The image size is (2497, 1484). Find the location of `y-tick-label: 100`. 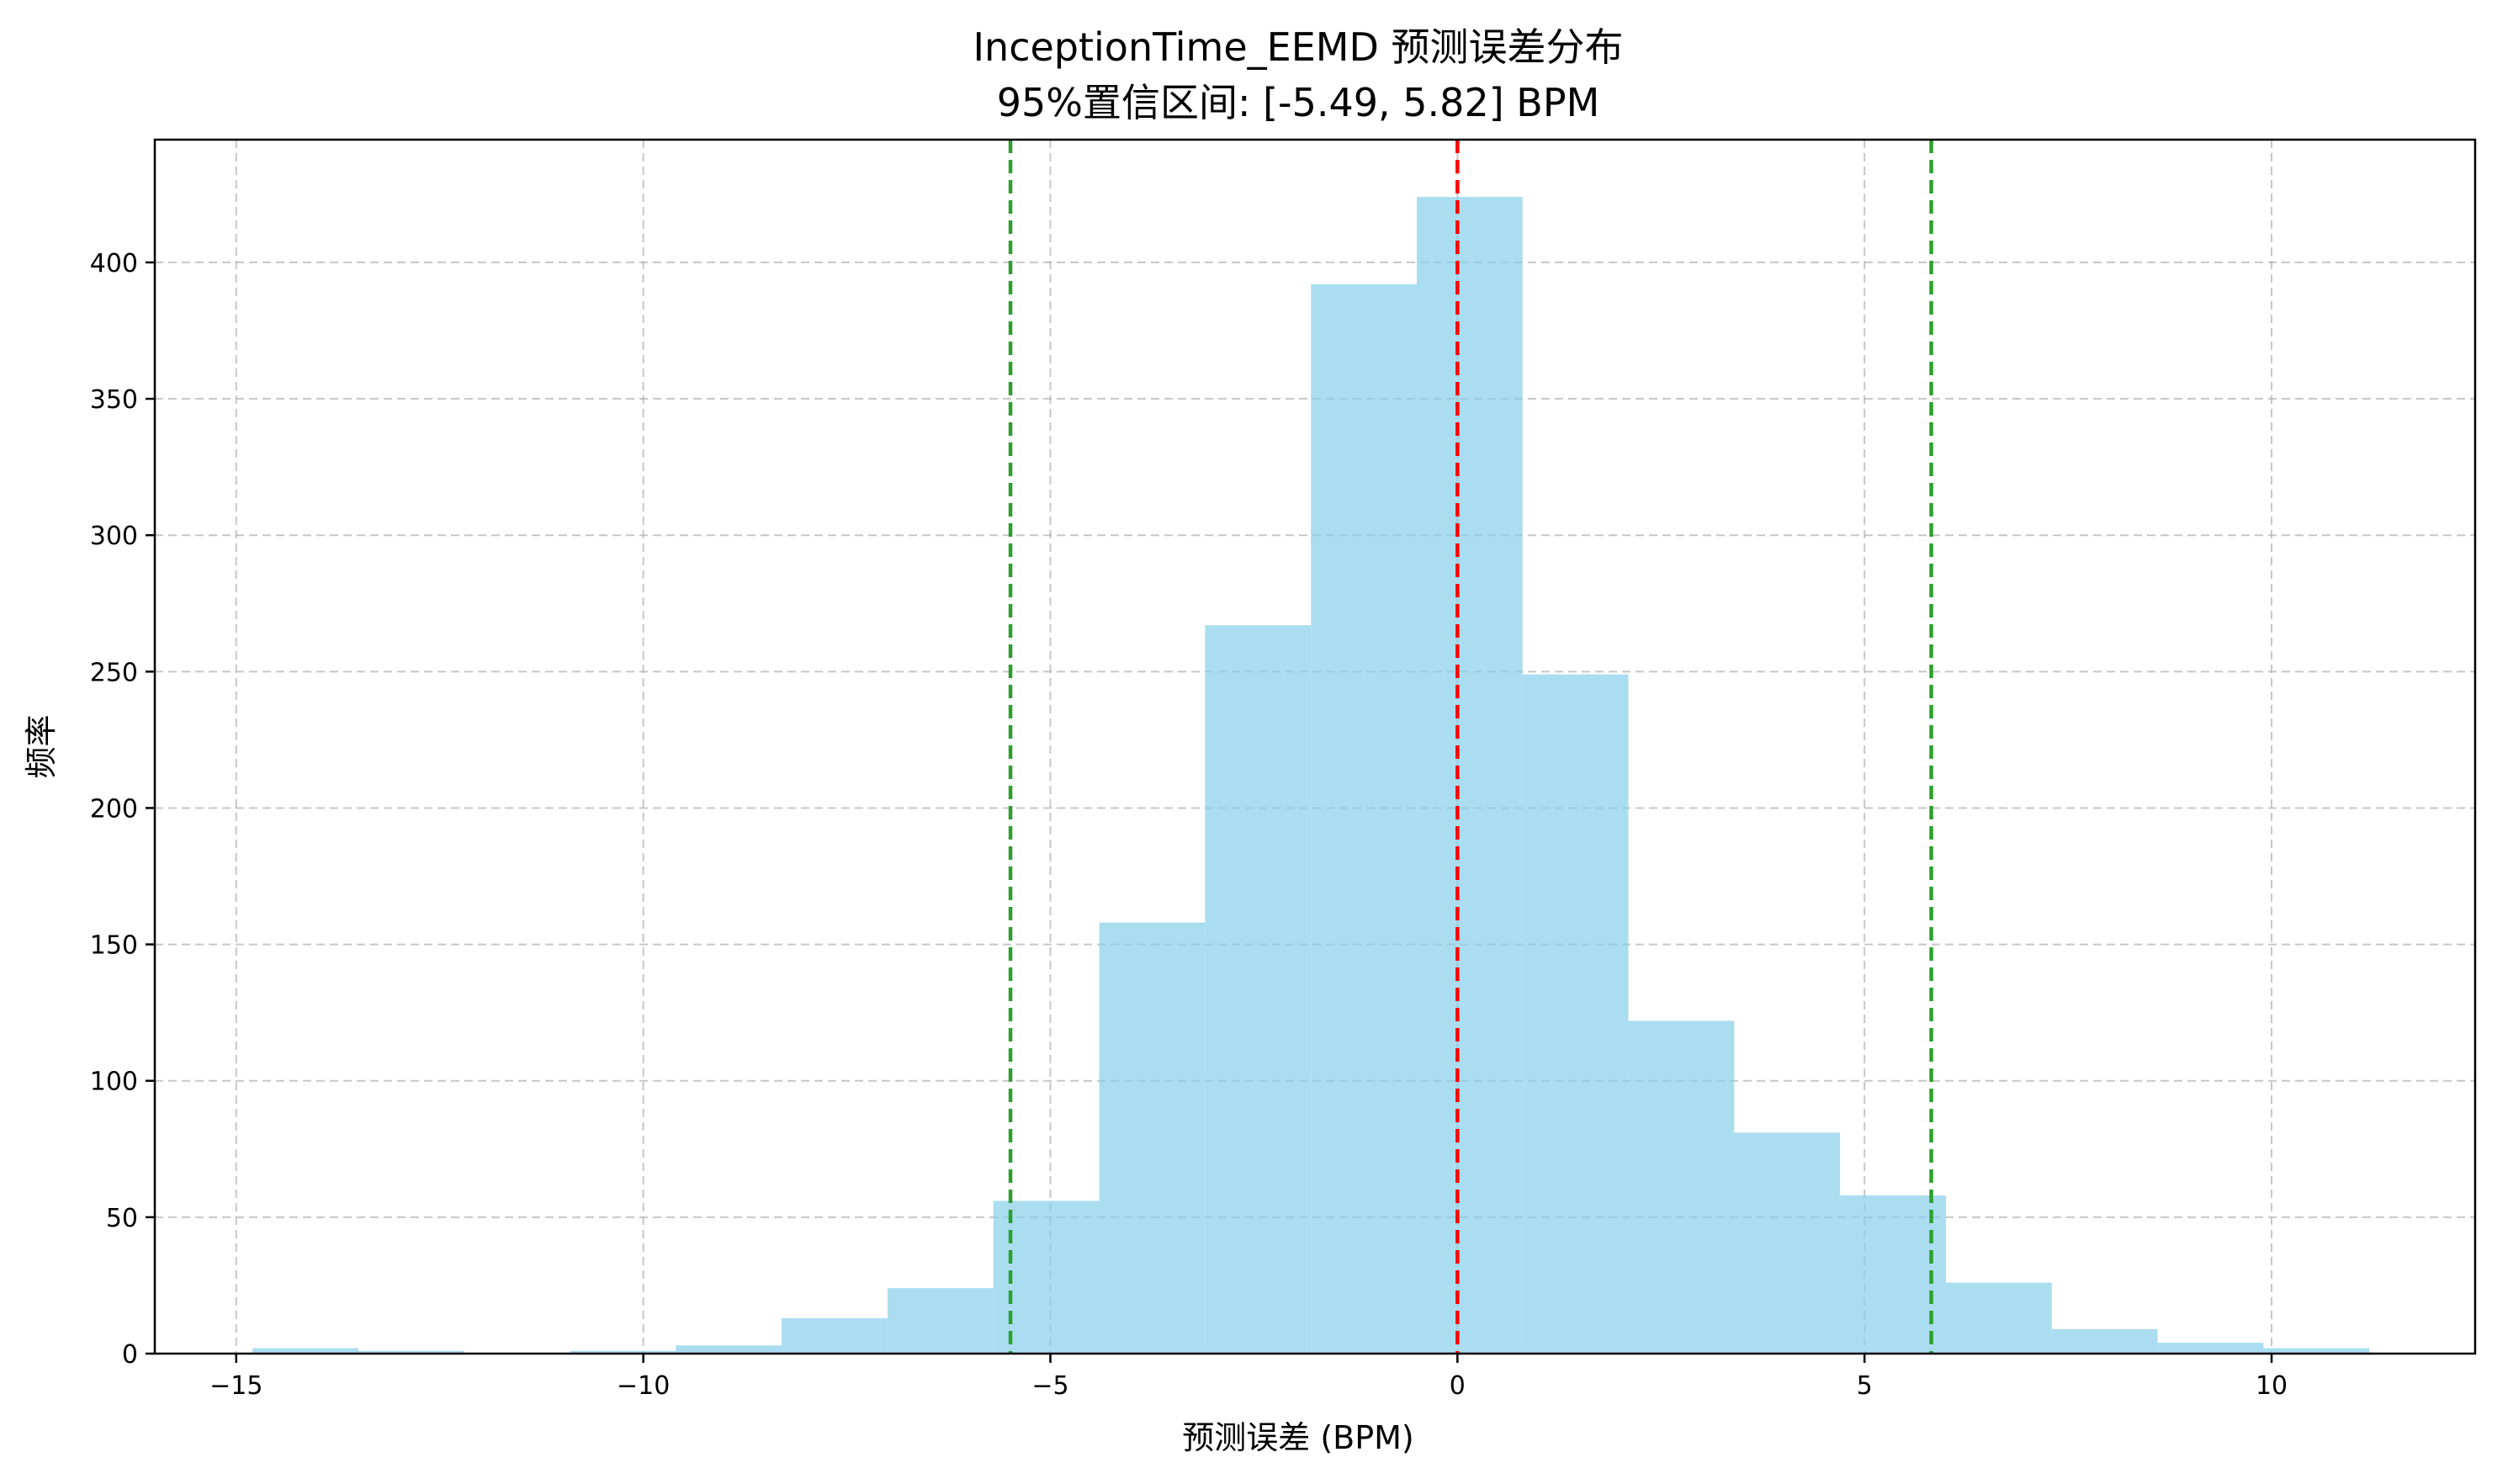

y-tick-label: 100 is located at coordinates (114, 1082).